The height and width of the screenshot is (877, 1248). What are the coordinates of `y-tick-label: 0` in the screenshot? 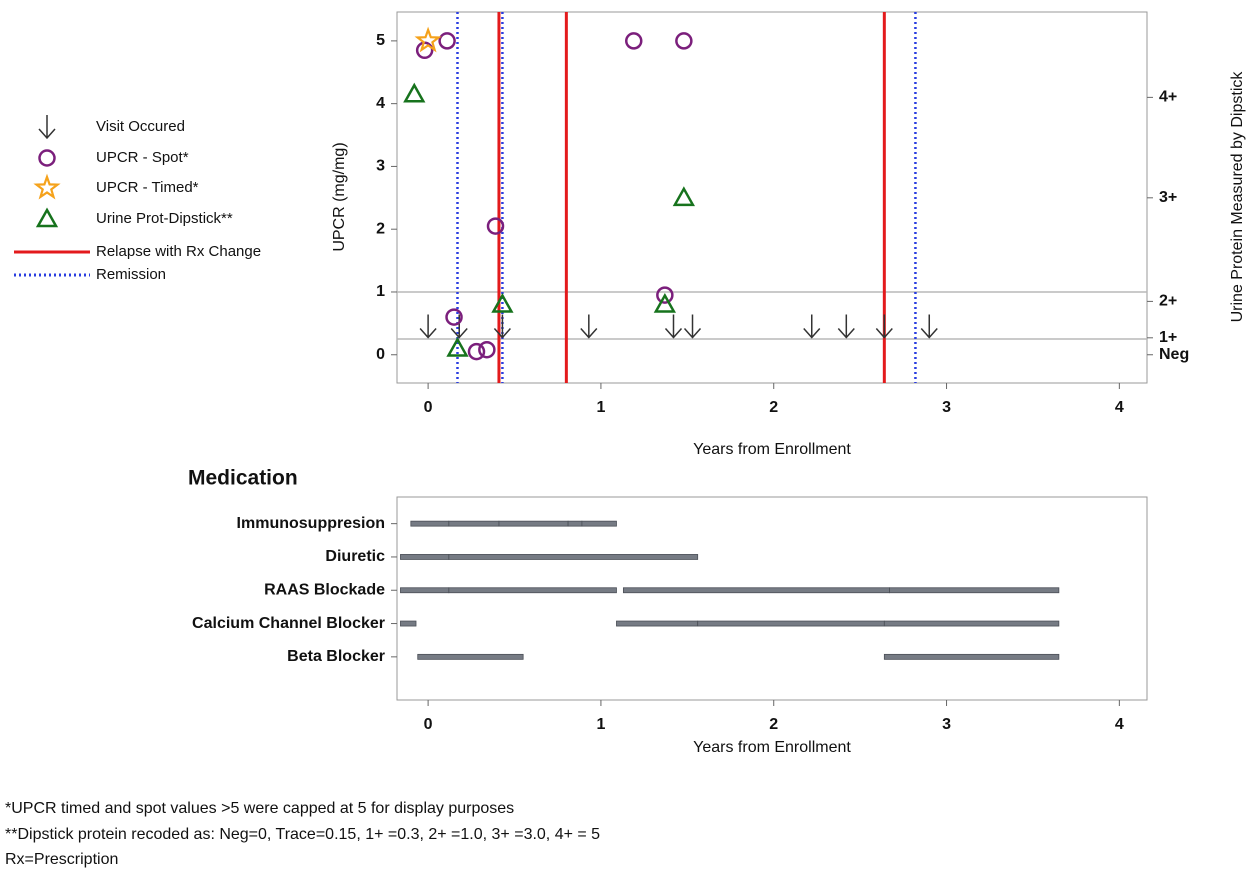 It's located at (380, 354).